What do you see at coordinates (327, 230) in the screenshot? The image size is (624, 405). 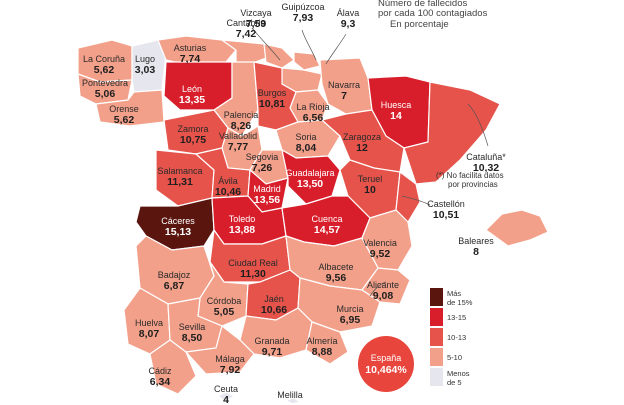 I see `province-value-cuenca: 14,57` at bounding box center [327, 230].